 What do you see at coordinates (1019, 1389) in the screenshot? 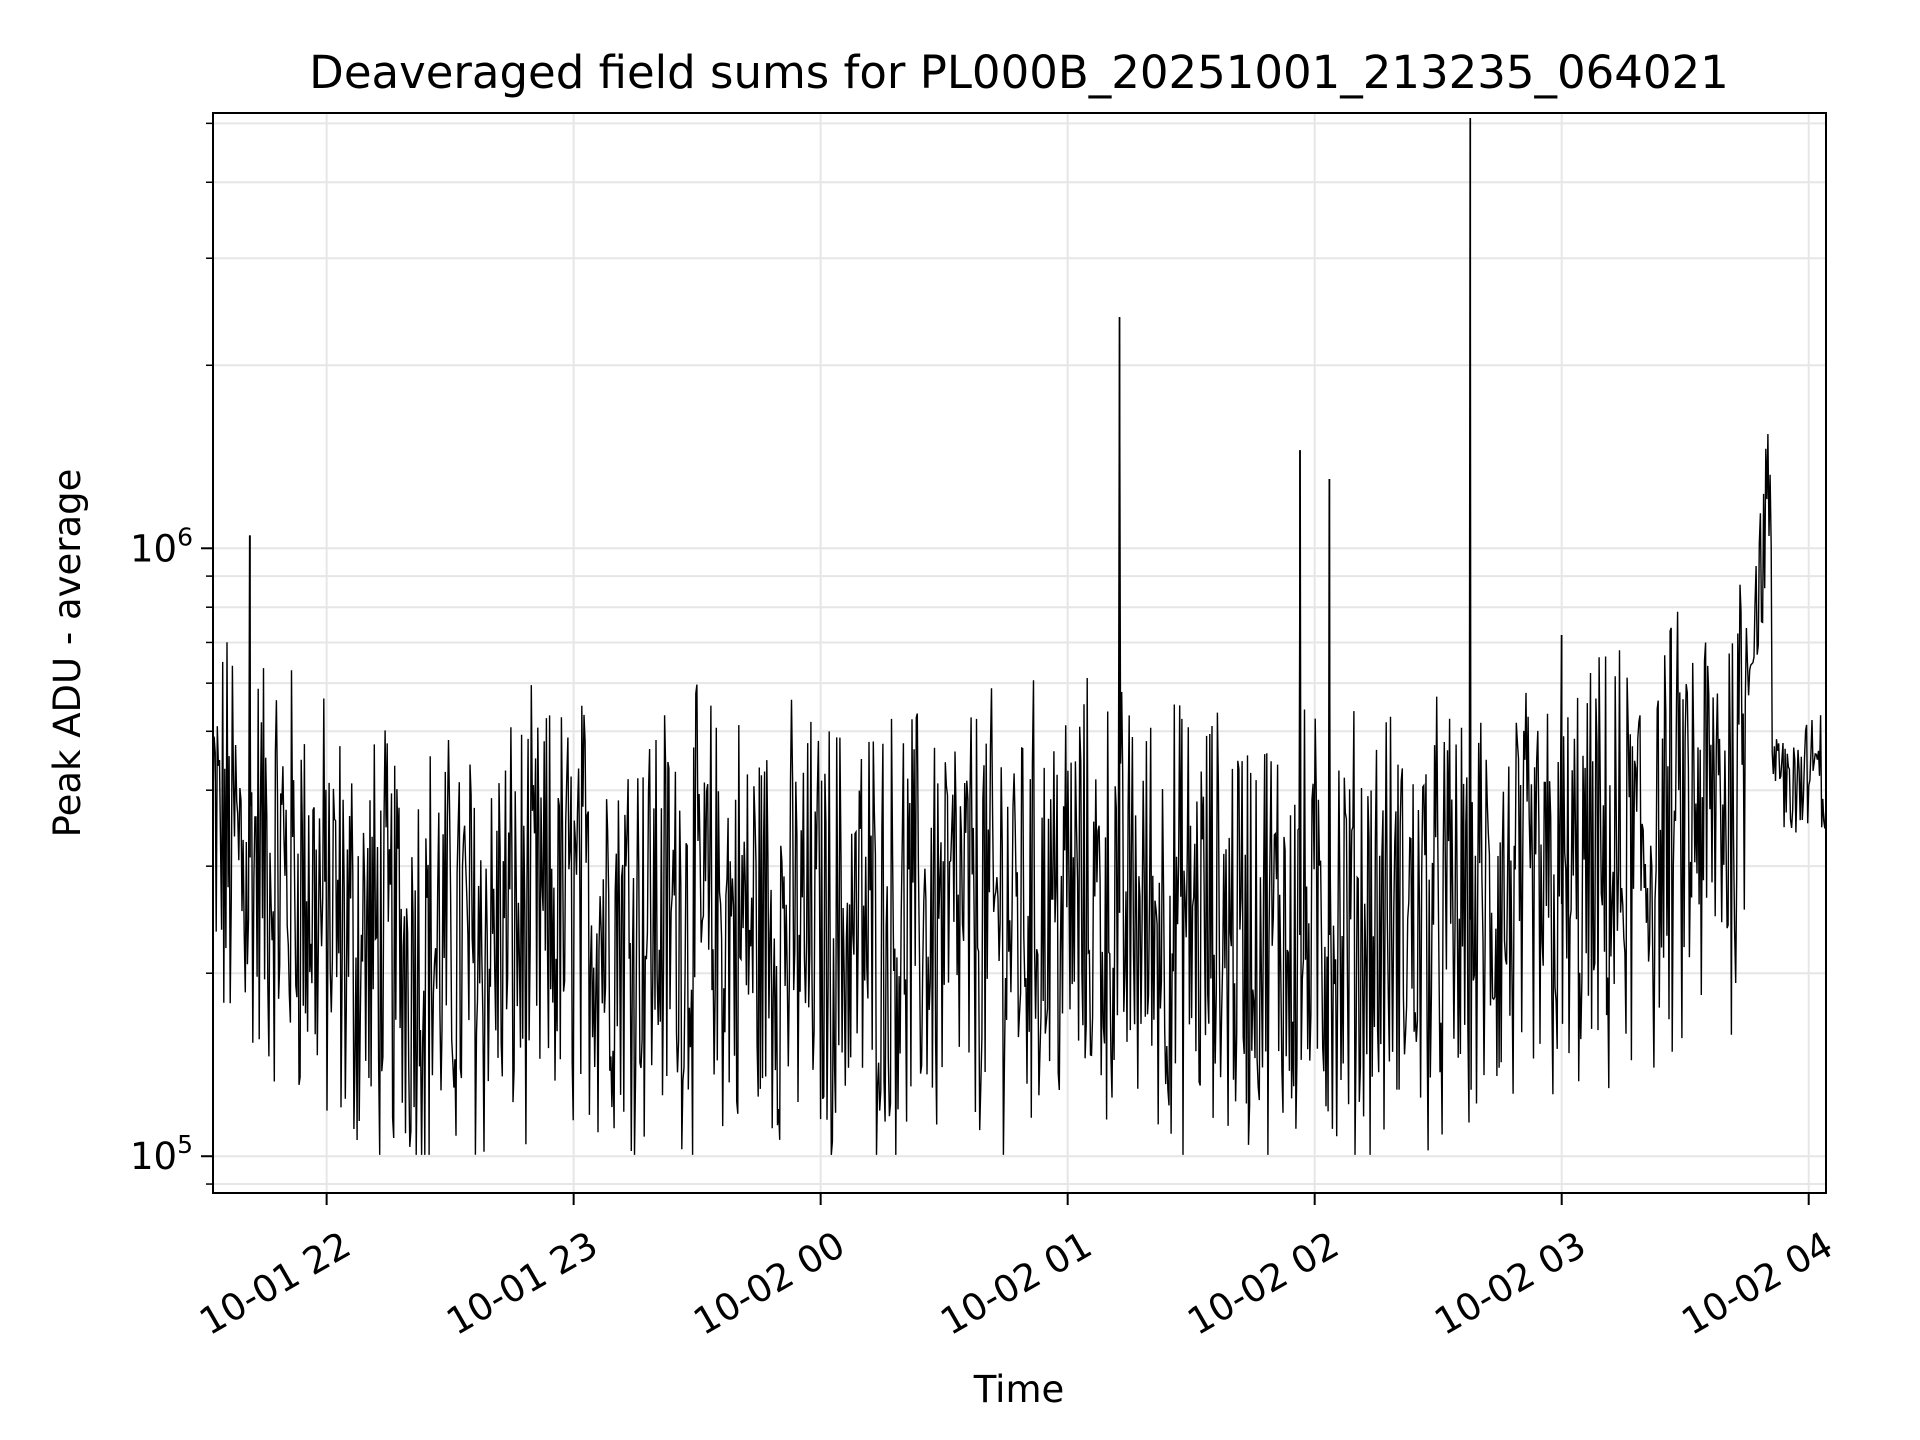
I see `x-axis-label: Time` at bounding box center [1019, 1389].